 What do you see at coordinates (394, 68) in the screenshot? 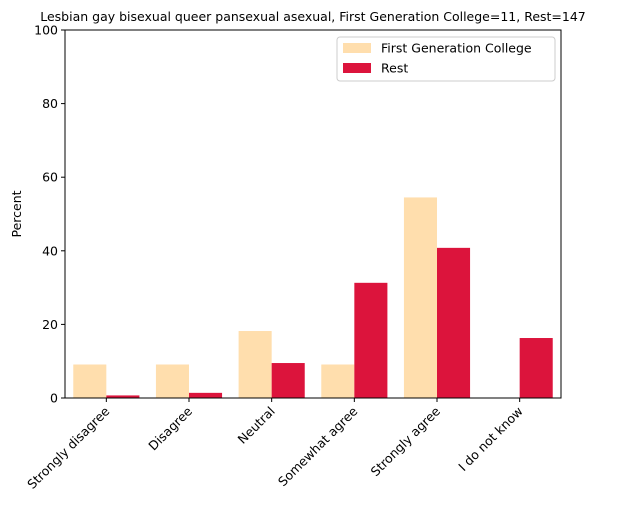
I see `legend-label: Rest` at bounding box center [394, 68].